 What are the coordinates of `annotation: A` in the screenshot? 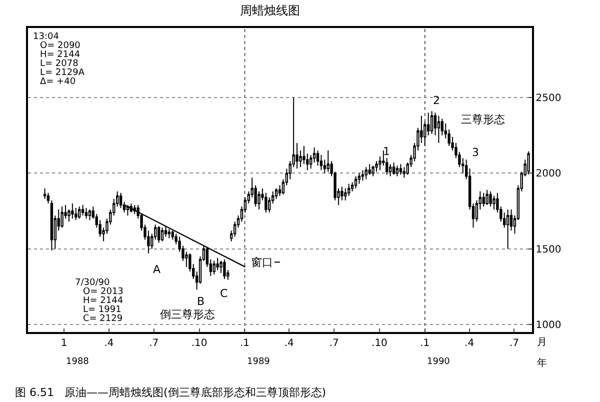 It's located at (157, 269).